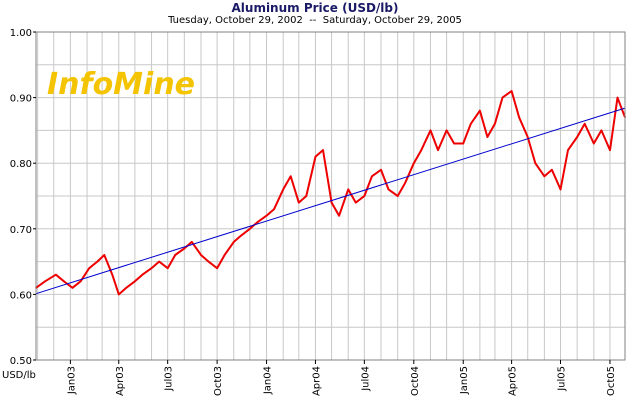 This screenshot has height=400, width=630. What do you see at coordinates (19, 375) in the screenshot?
I see `y-axis-label: USD/lb` at bounding box center [19, 375].